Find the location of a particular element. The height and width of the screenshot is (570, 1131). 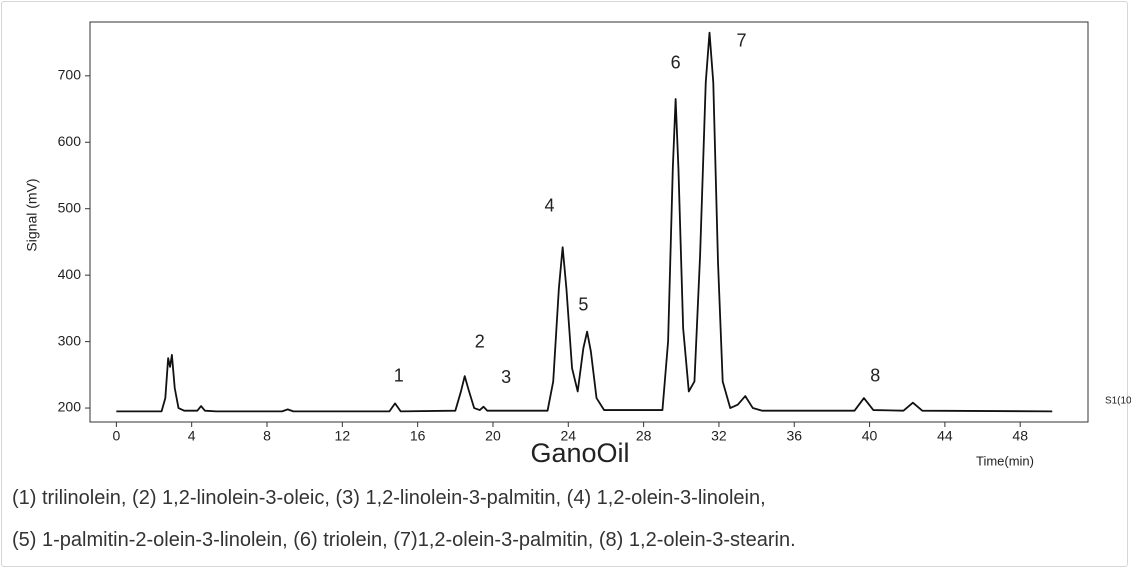

x-tick-label: 32 is located at coordinates (719, 436).